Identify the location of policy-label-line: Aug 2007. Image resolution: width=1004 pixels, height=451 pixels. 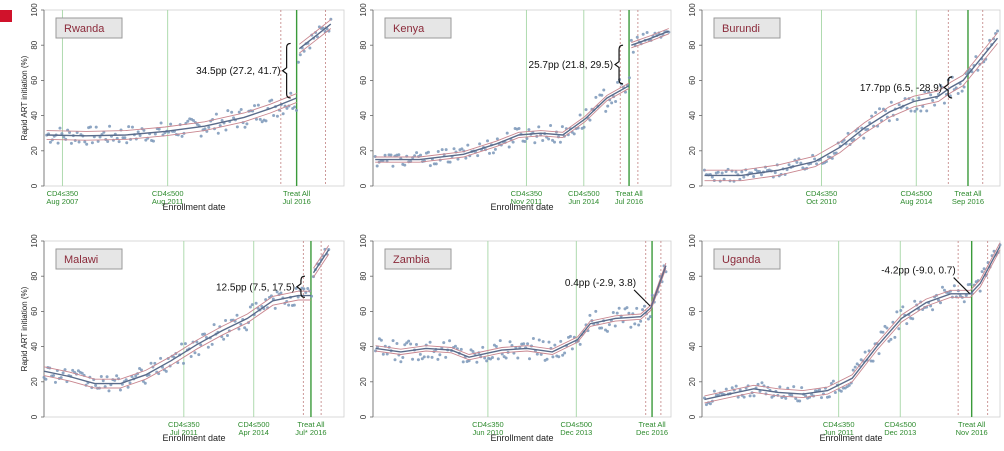
(62, 201).